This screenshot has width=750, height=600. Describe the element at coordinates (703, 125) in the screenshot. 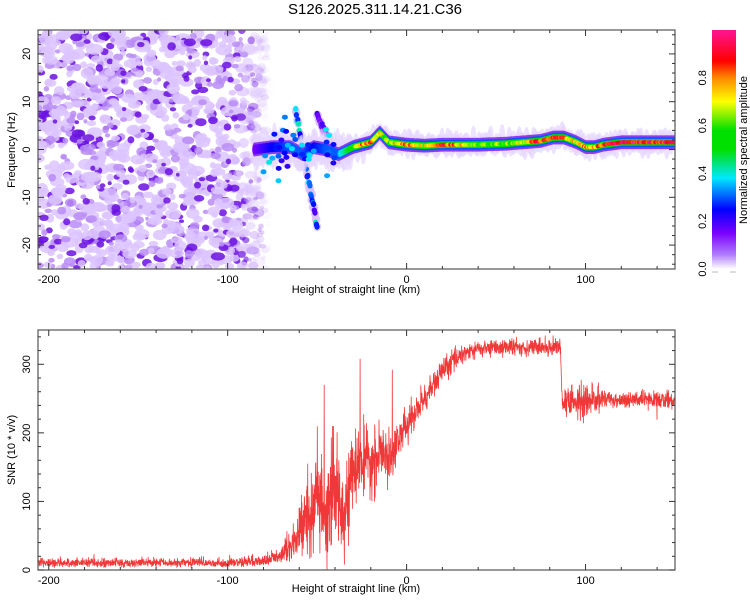

I see `colorbar-tick-label: 0.6` at that location.